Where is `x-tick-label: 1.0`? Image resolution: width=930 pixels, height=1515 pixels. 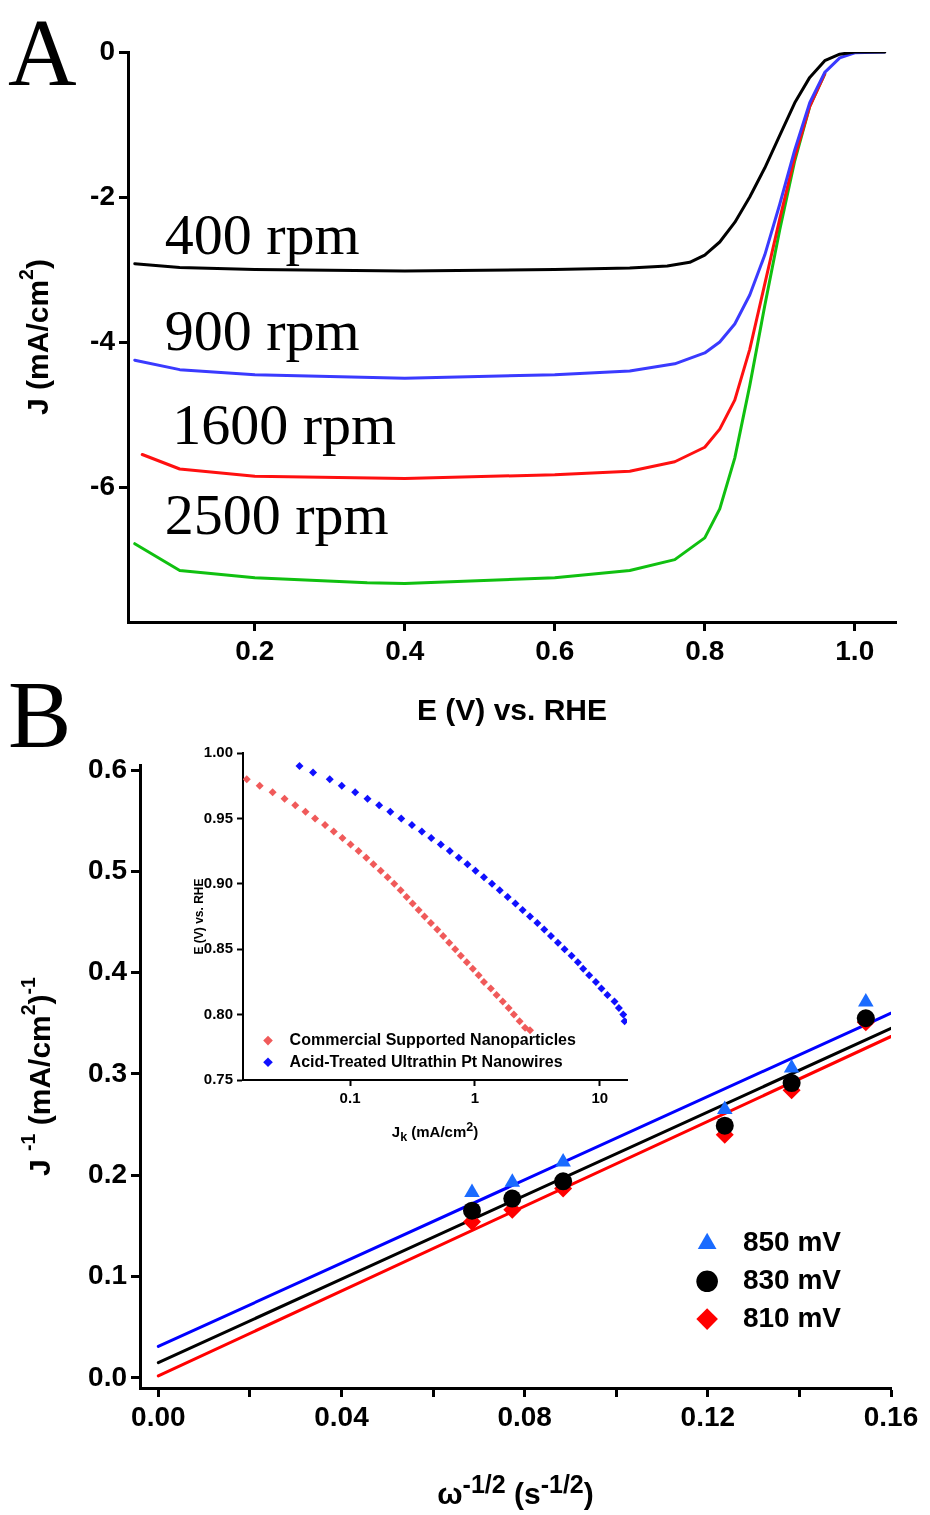 x-tick-label: 1.0 is located at coordinates (855, 650).